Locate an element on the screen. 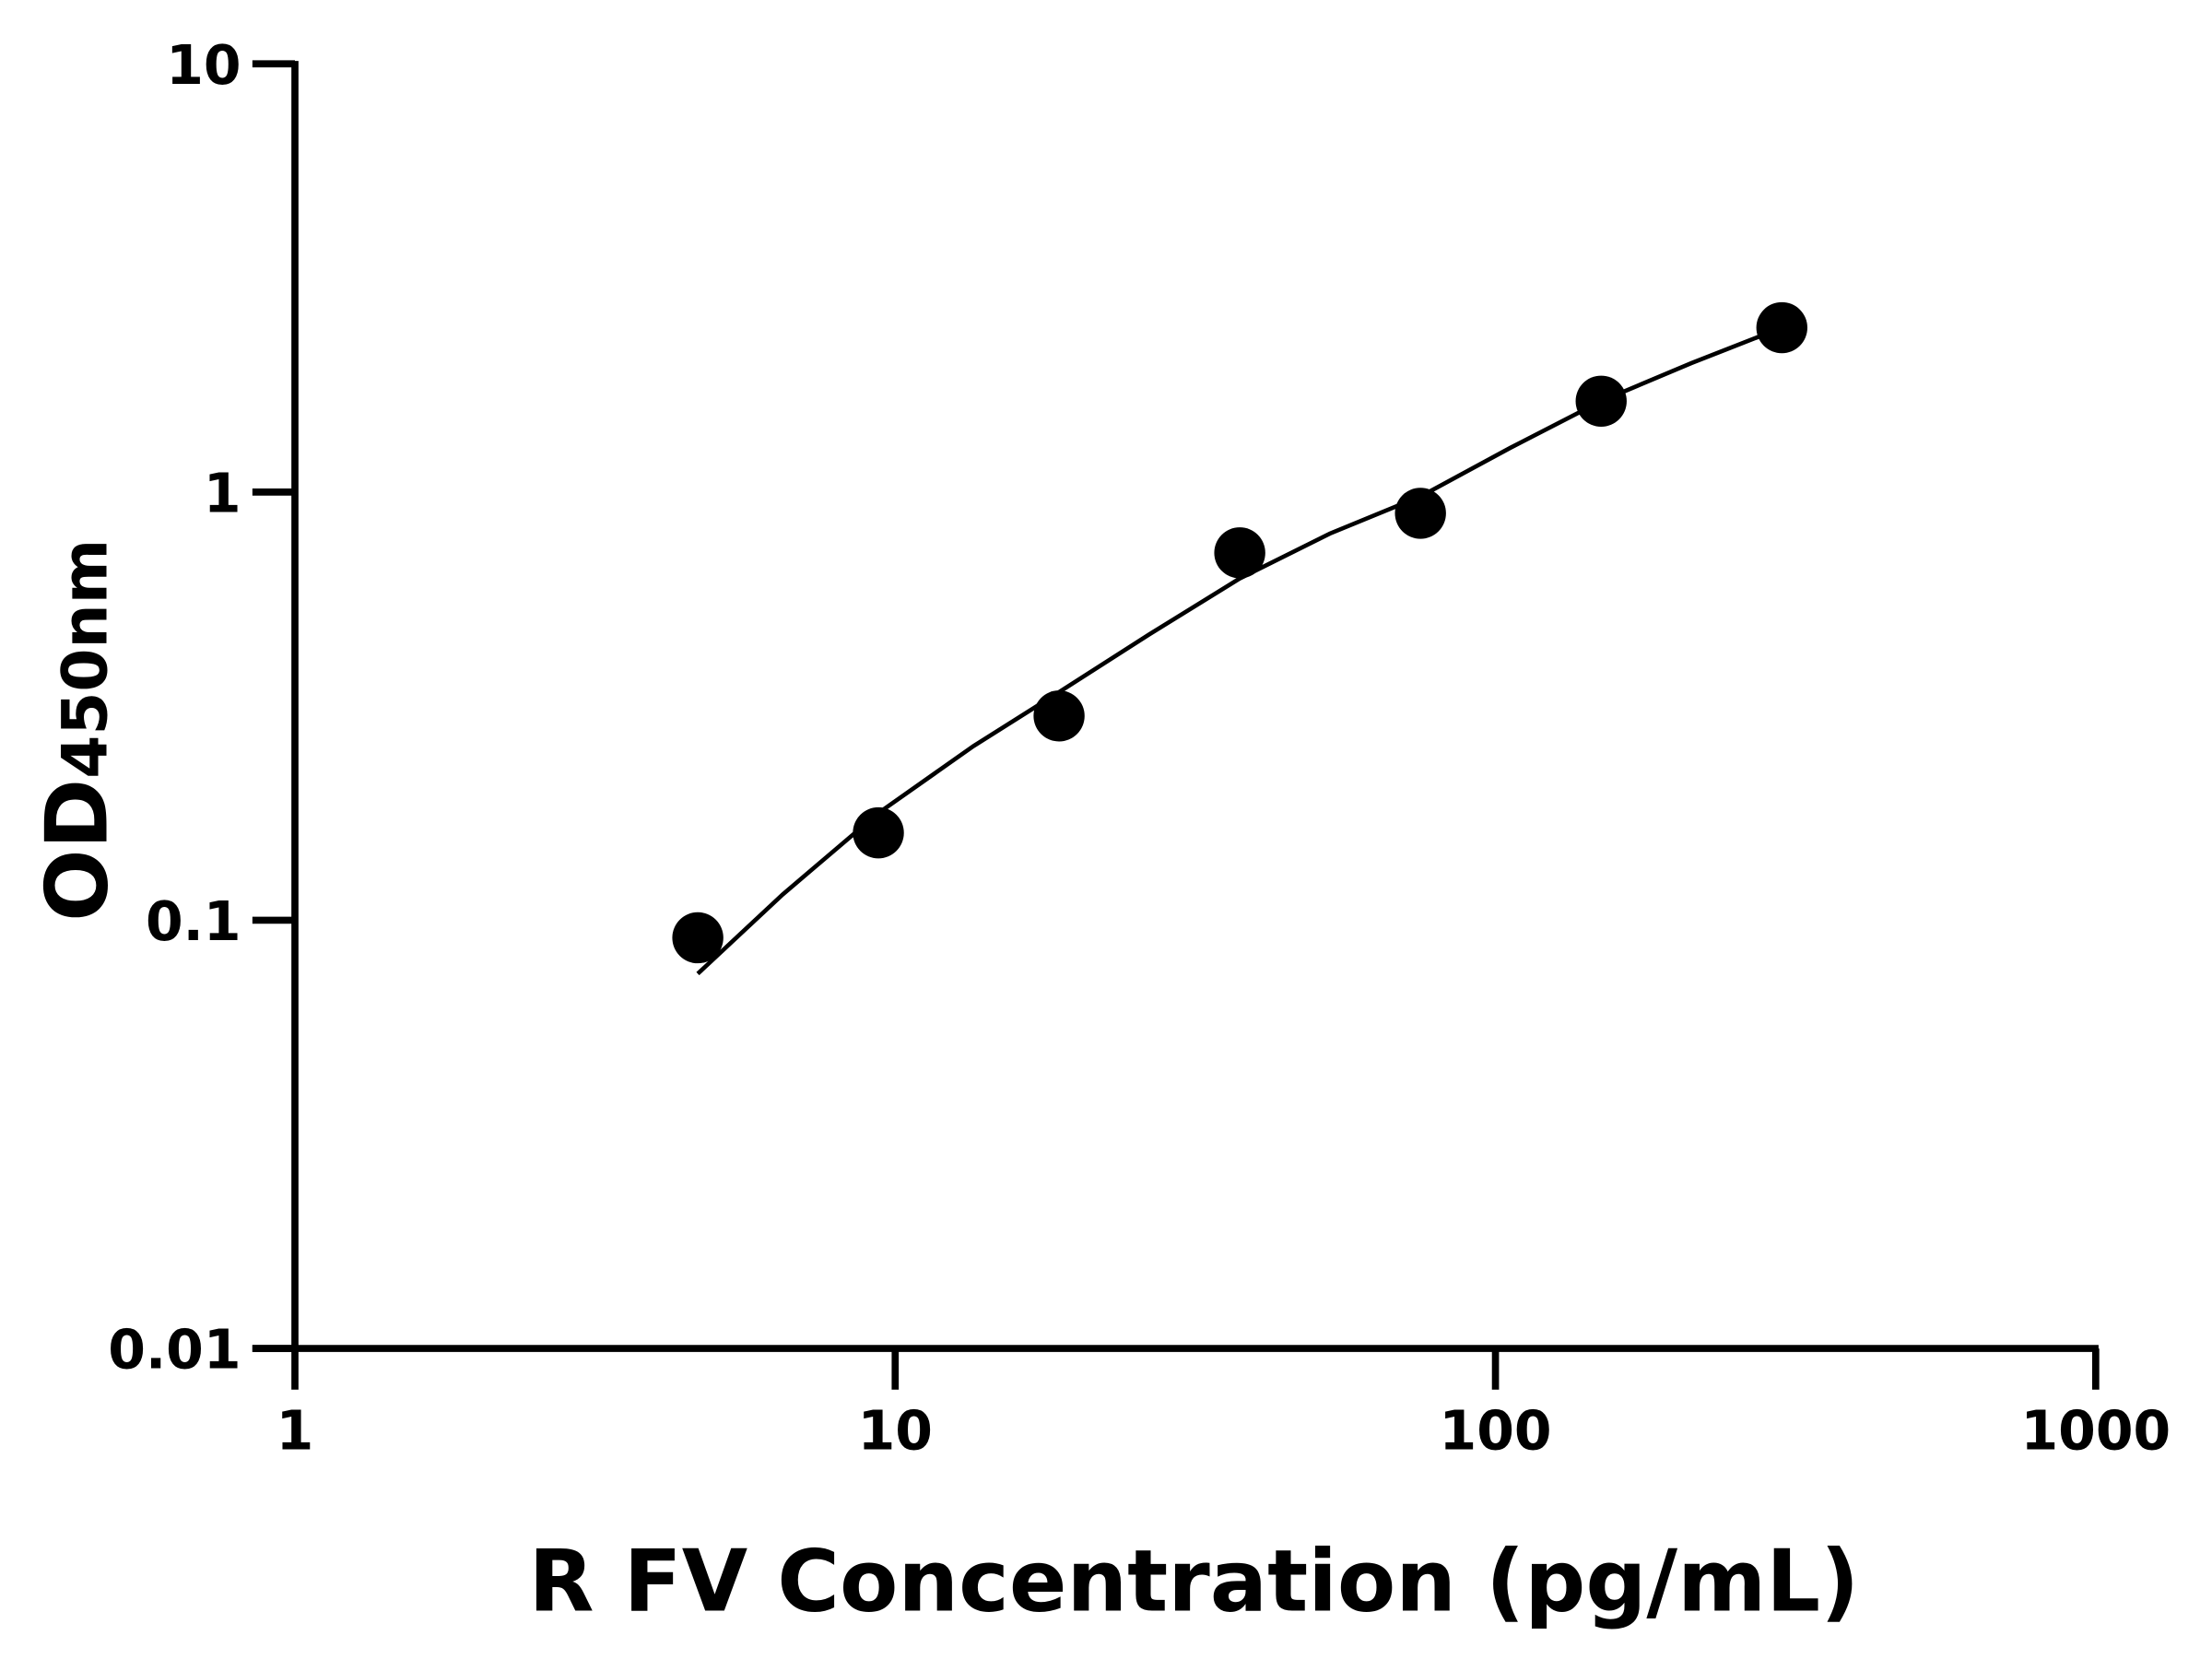 Image resolution: width=2212 pixels, height=1659 pixels. y-axis-label-main: OD is located at coordinates (76, 850).